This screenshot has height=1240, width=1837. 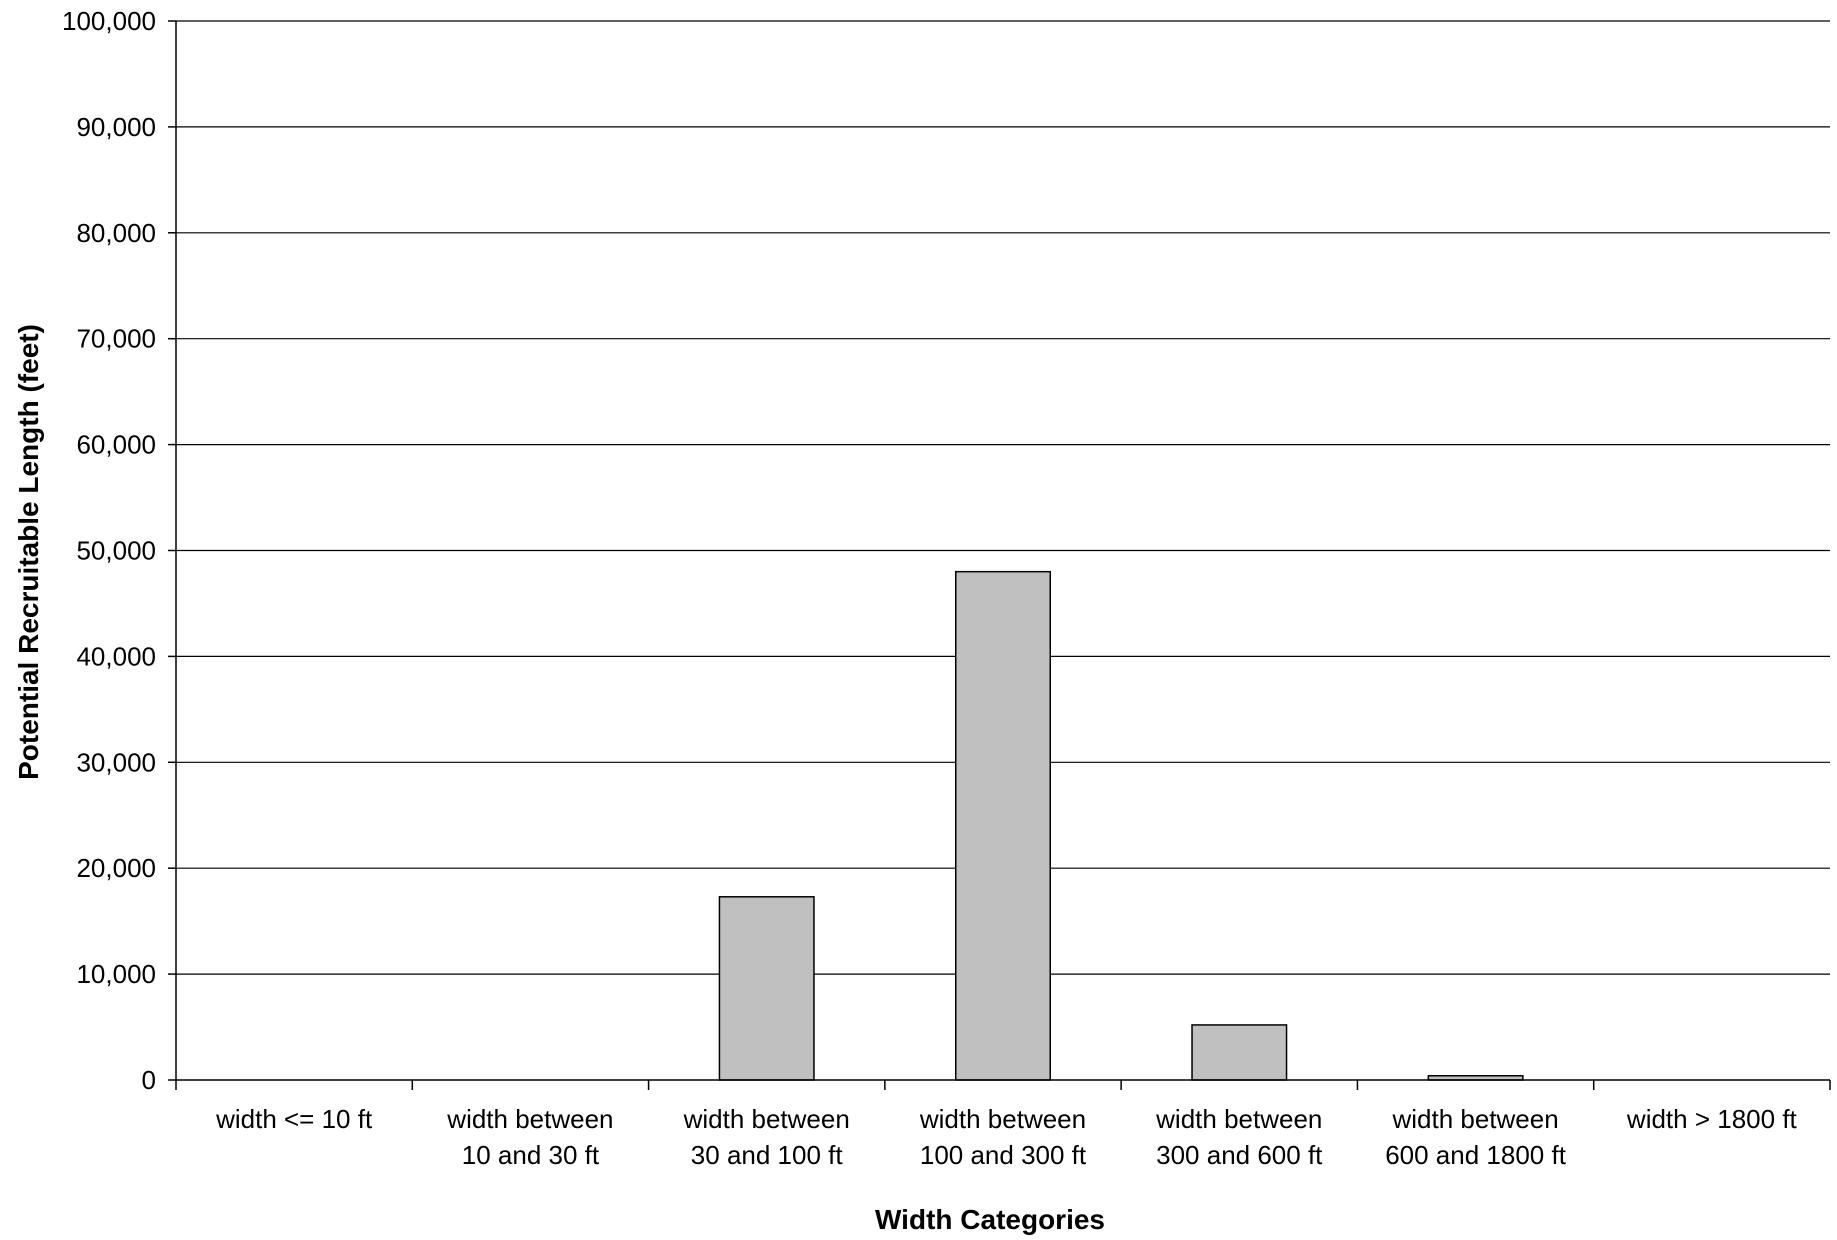 What do you see at coordinates (529, 1137) in the screenshot?
I see `x-category-label: width between 10 and 30 ft` at bounding box center [529, 1137].